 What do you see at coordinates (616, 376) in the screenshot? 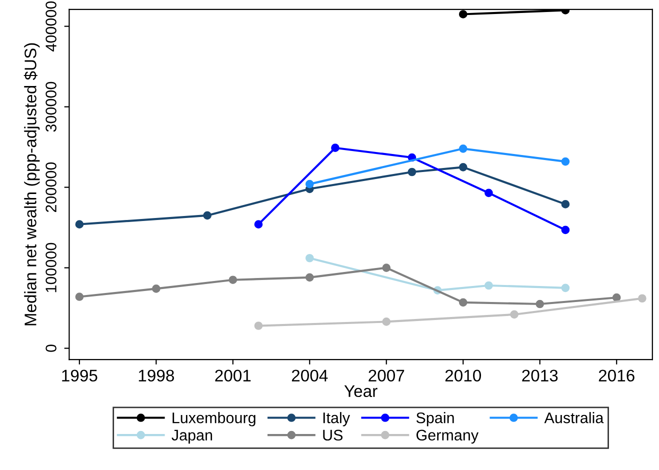
I see `x-tick-label: 2016` at bounding box center [616, 376].